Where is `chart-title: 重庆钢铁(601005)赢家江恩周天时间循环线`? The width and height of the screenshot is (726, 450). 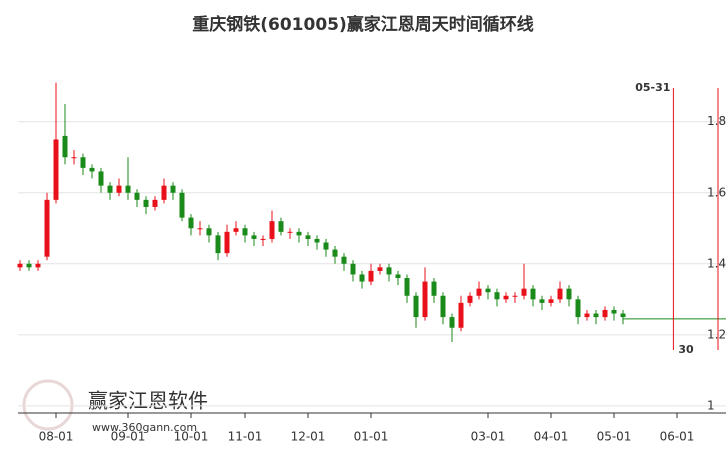
chart-title: 重庆钢铁(601005)赢家江恩周天时间循环线 is located at coordinates (363, 24).